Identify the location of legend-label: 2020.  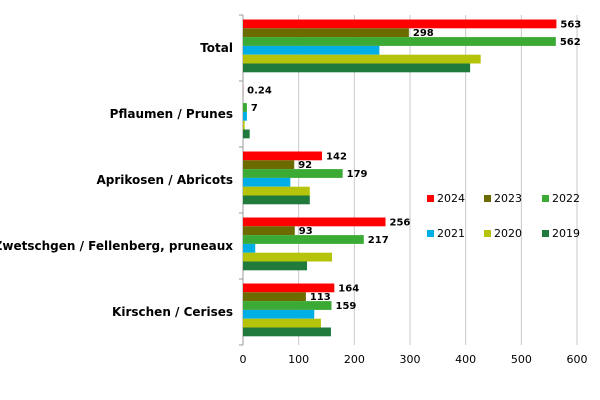
(508, 233).